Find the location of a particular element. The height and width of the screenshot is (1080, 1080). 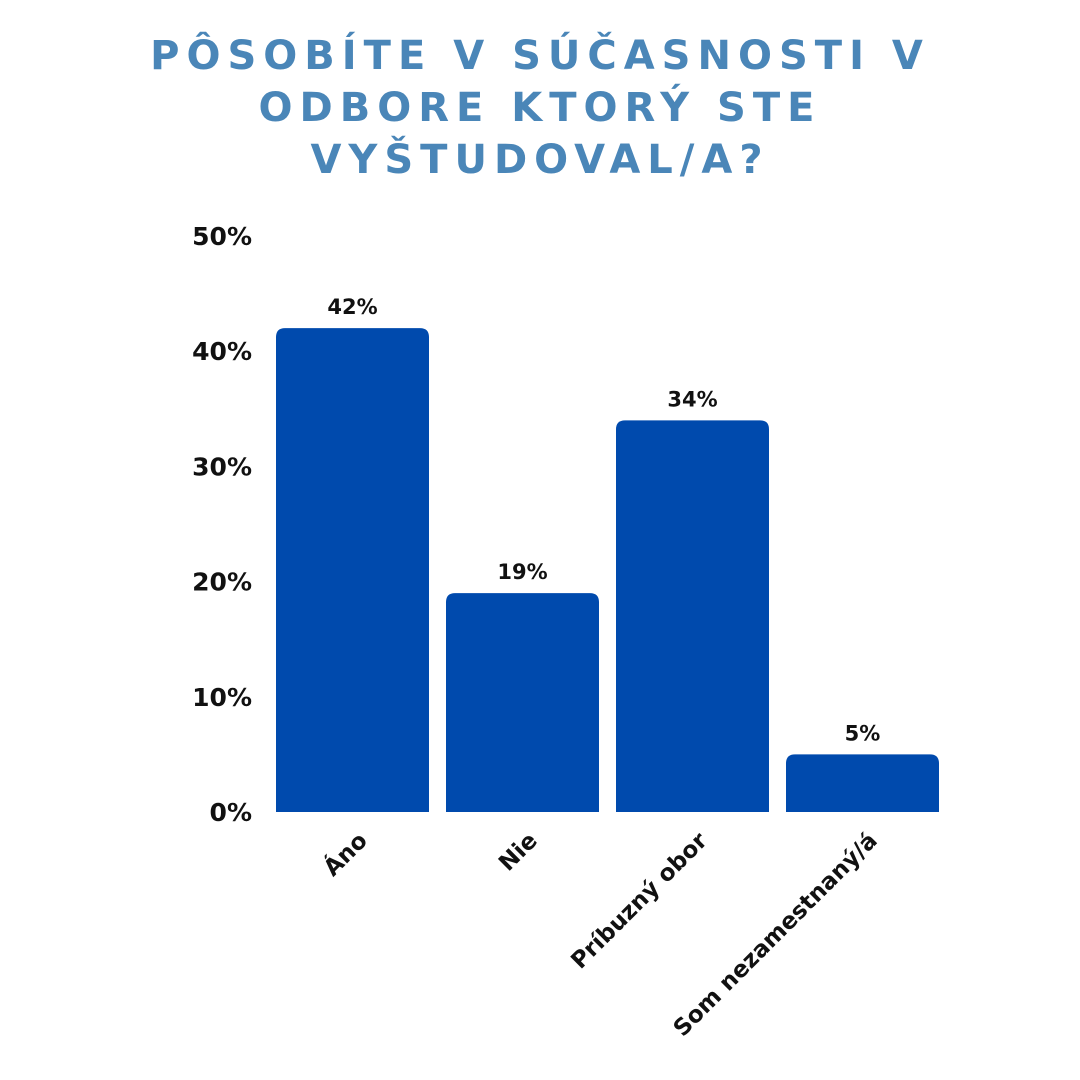

data-label: 19% is located at coordinates (522, 572).